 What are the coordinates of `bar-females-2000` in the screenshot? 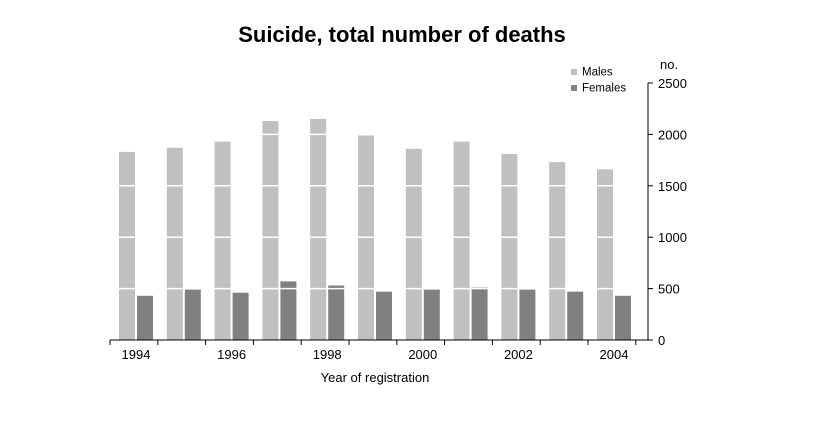 It's located at (431, 314).